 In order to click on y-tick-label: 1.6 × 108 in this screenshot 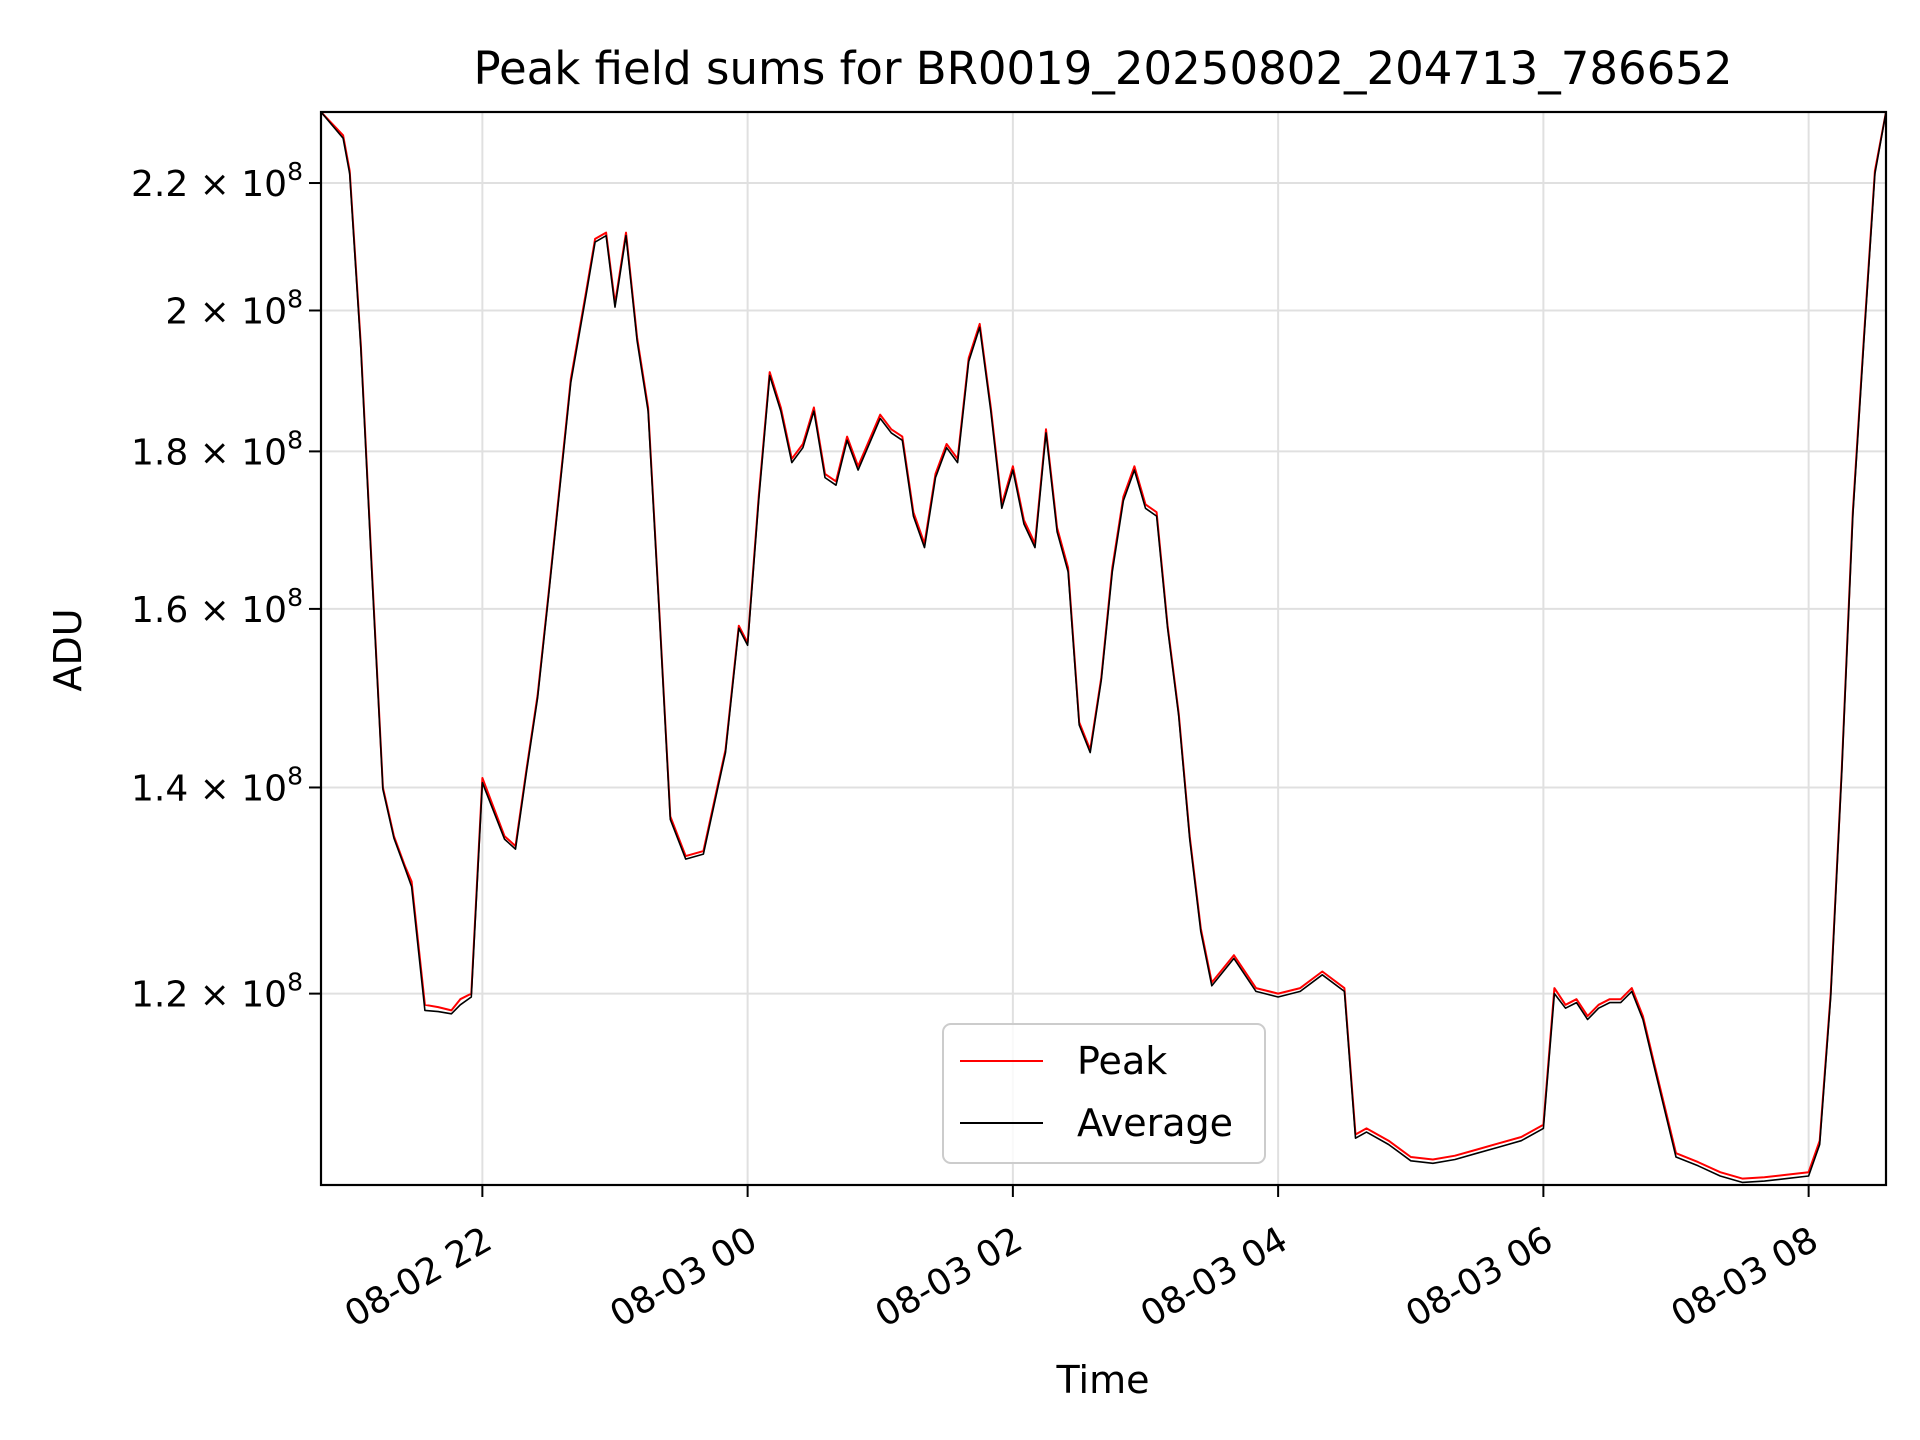, I will do `click(217, 607)`.